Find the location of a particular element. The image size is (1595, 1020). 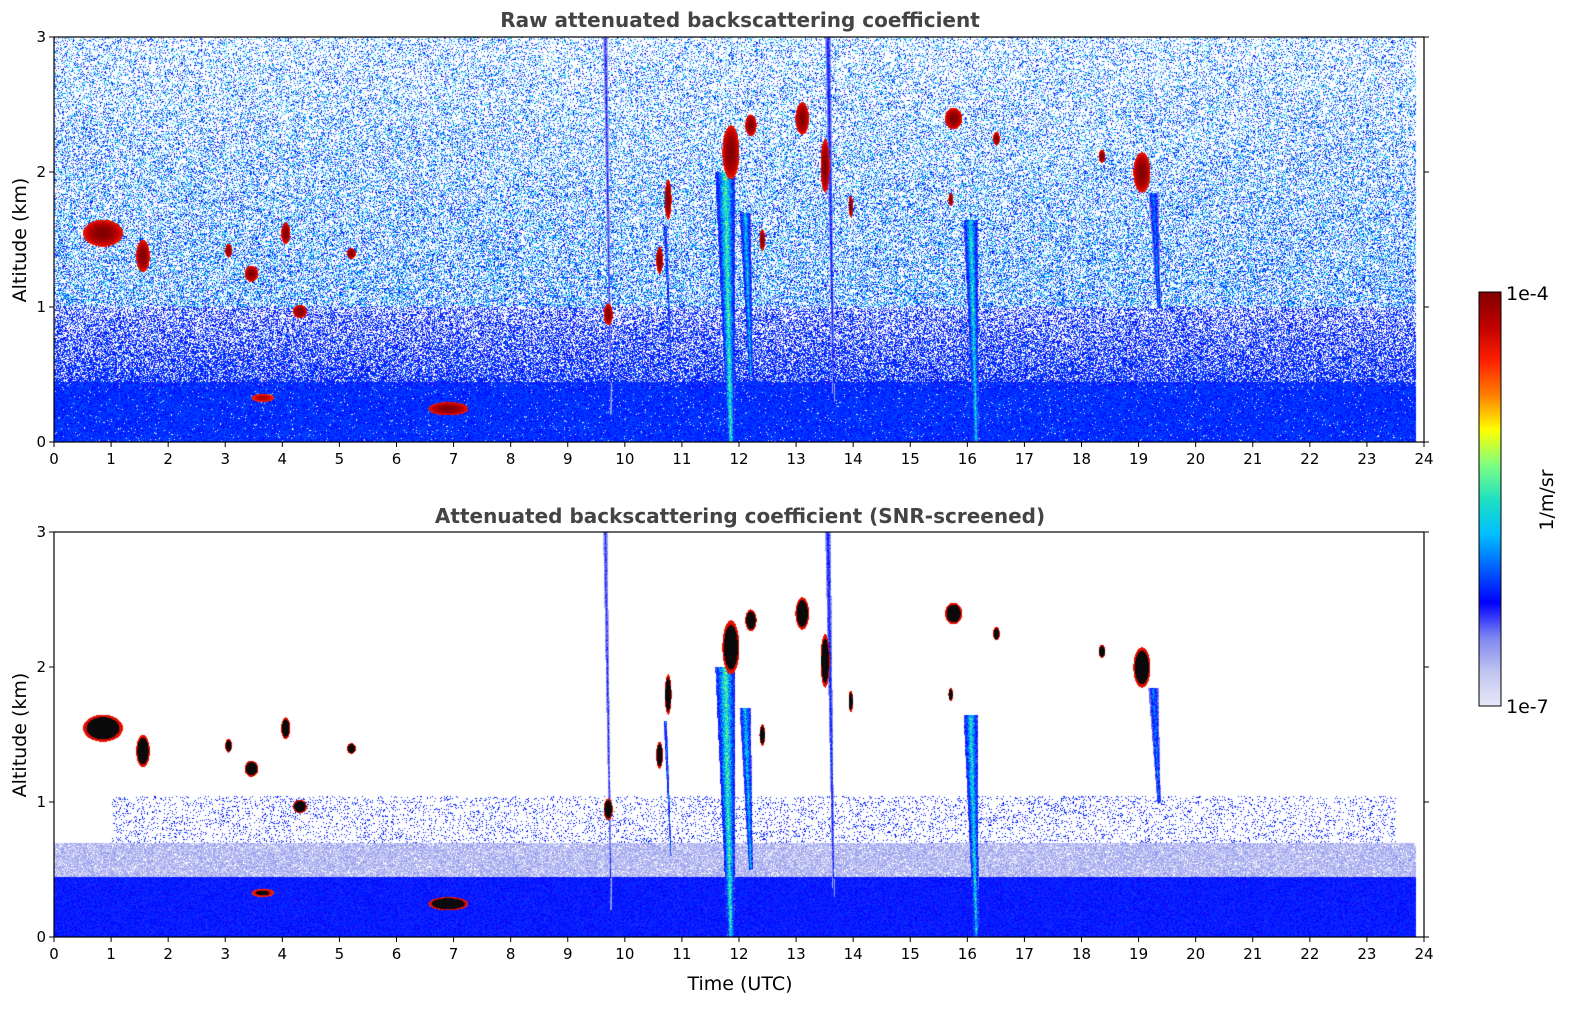

x-axis-label: Time (UTC) is located at coordinates (739, 984).